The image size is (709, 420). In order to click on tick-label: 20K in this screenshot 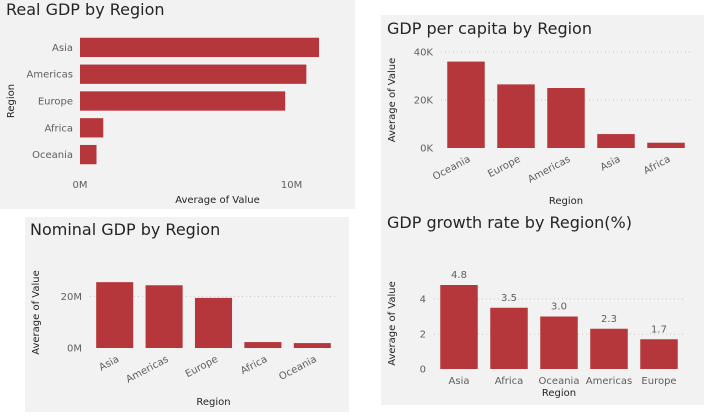, I will do `click(424, 101)`.